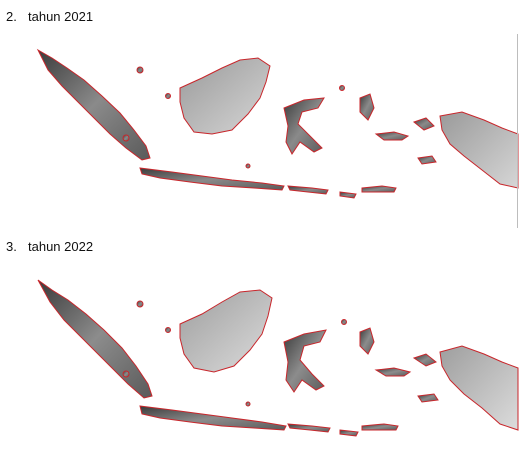 The height and width of the screenshot is (469, 519). Describe the element at coordinates (11, 16) in the screenshot. I see `caption-number: 2.` at that location.